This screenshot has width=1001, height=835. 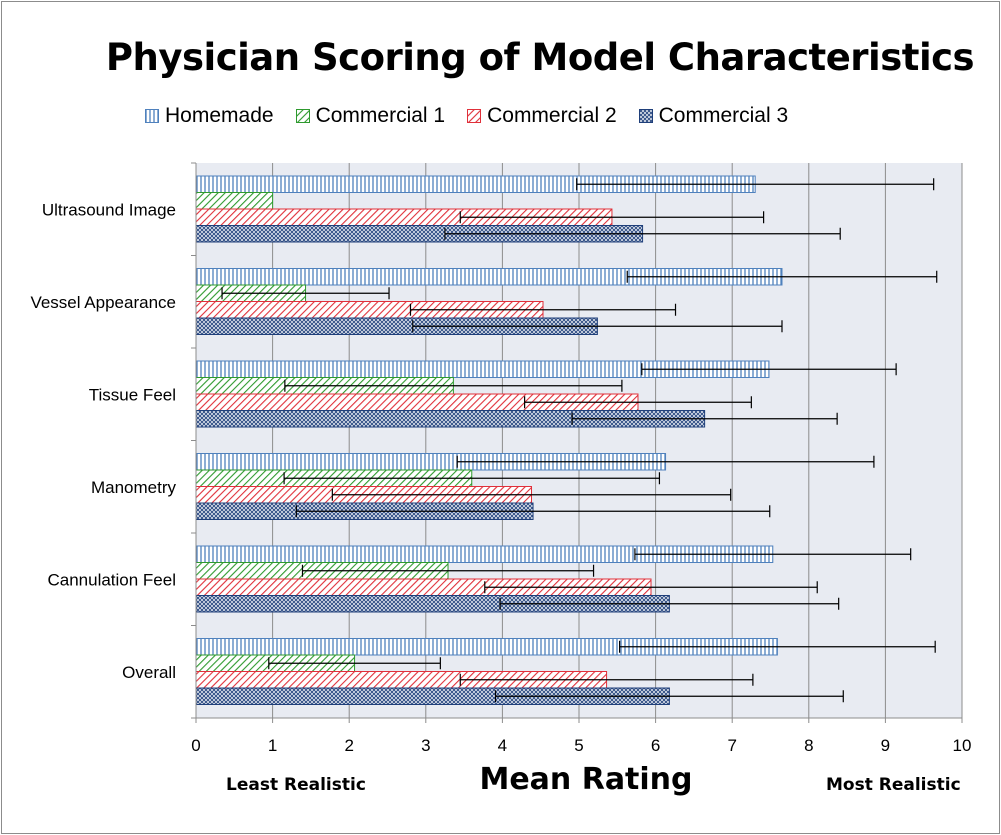 What do you see at coordinates (502, 745) in the screenshot?
I see `x-tick-label-4: 4` at bounding box center [502, 745].